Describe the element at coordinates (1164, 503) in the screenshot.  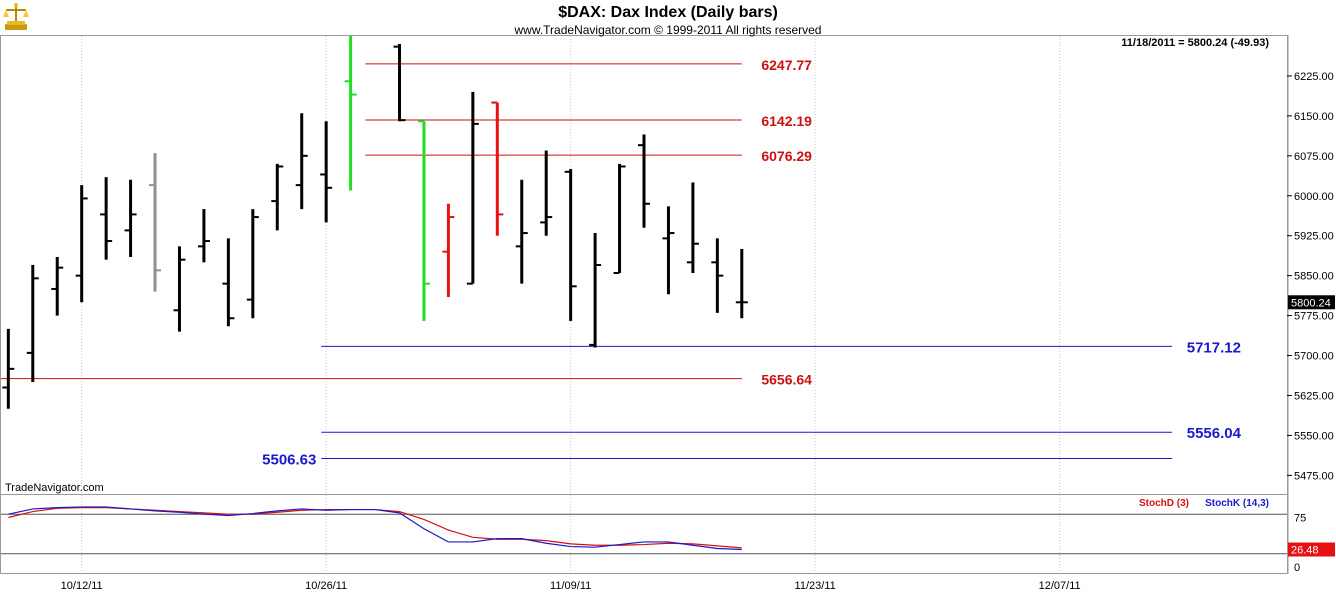
I see `stochd-legend: StochD (3)` at that location.